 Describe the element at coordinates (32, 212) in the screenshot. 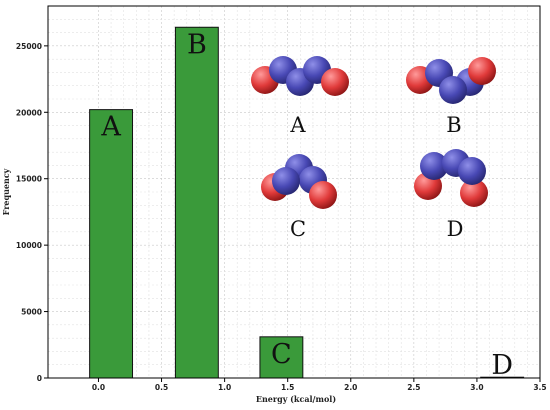

I see `y-ticks: 0 5000 10000 15000 20000 25000` at that location.